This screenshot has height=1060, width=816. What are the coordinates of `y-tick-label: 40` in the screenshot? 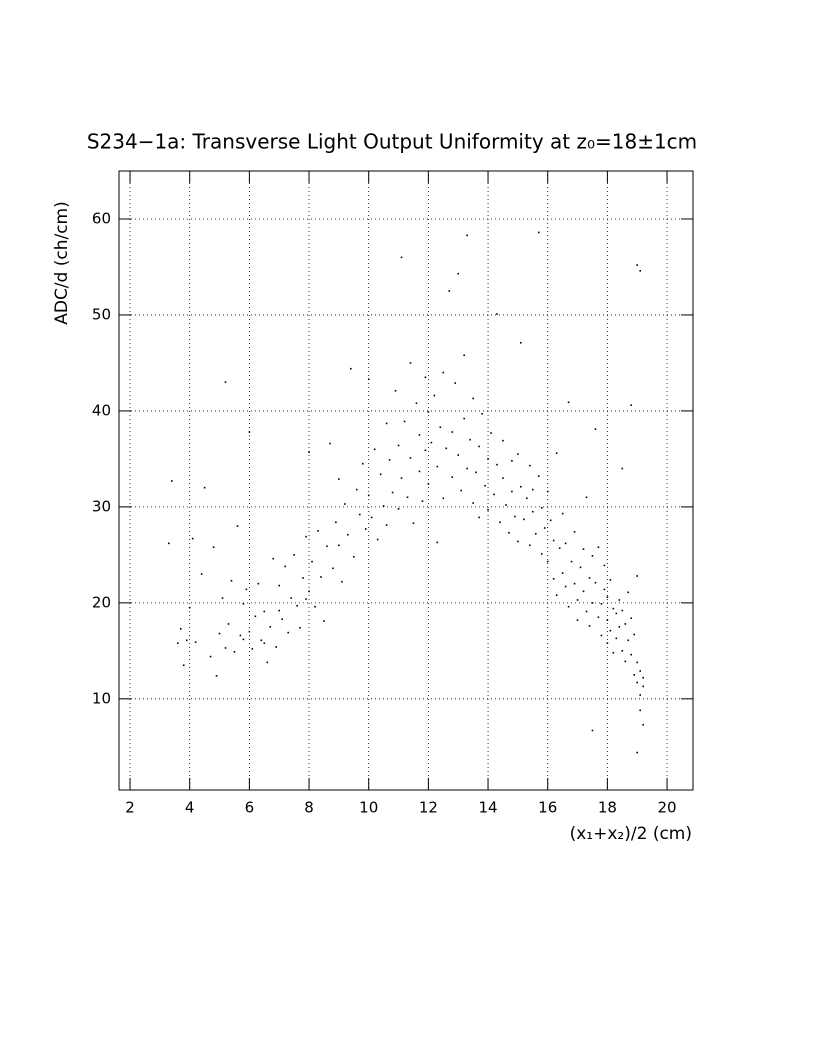 It's located at (101, 410).